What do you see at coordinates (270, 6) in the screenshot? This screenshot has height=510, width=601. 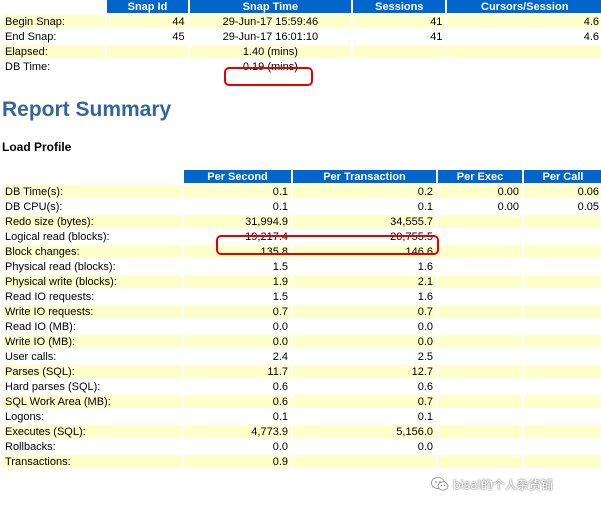 I see `snap-header-snap-time: Snap Time` at bounding box center [270, 6].